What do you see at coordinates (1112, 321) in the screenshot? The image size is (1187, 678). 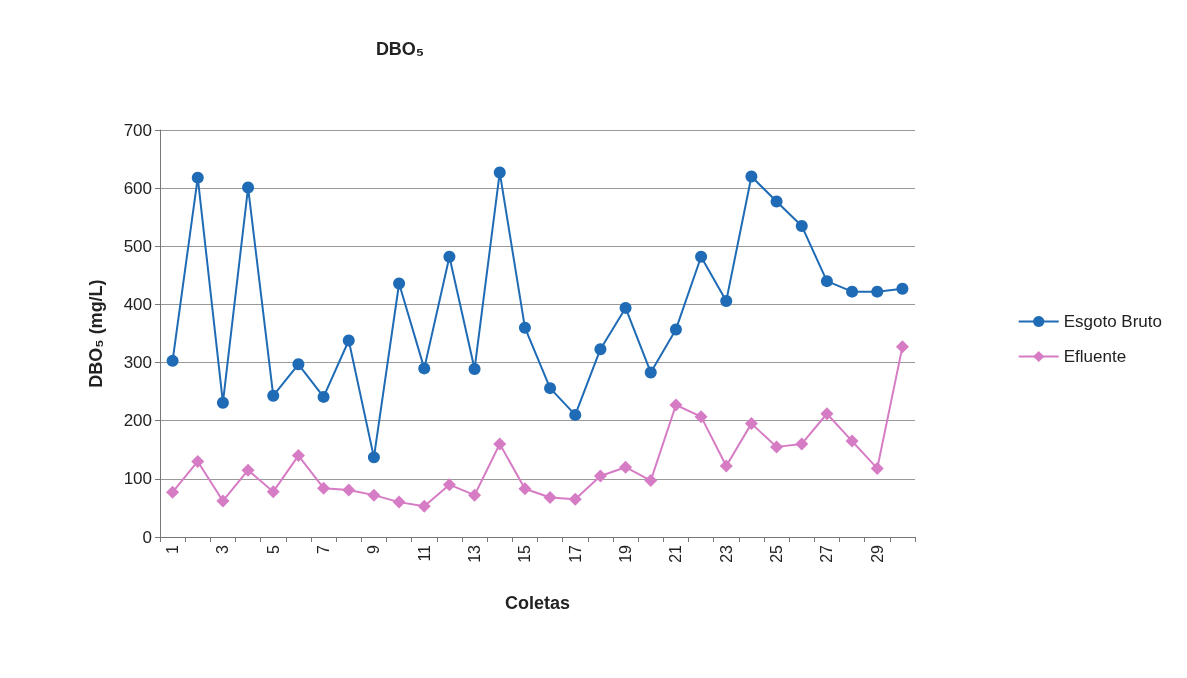 I see `legend-label: Esgoto Bruto` at bounding box center [1112, 321].